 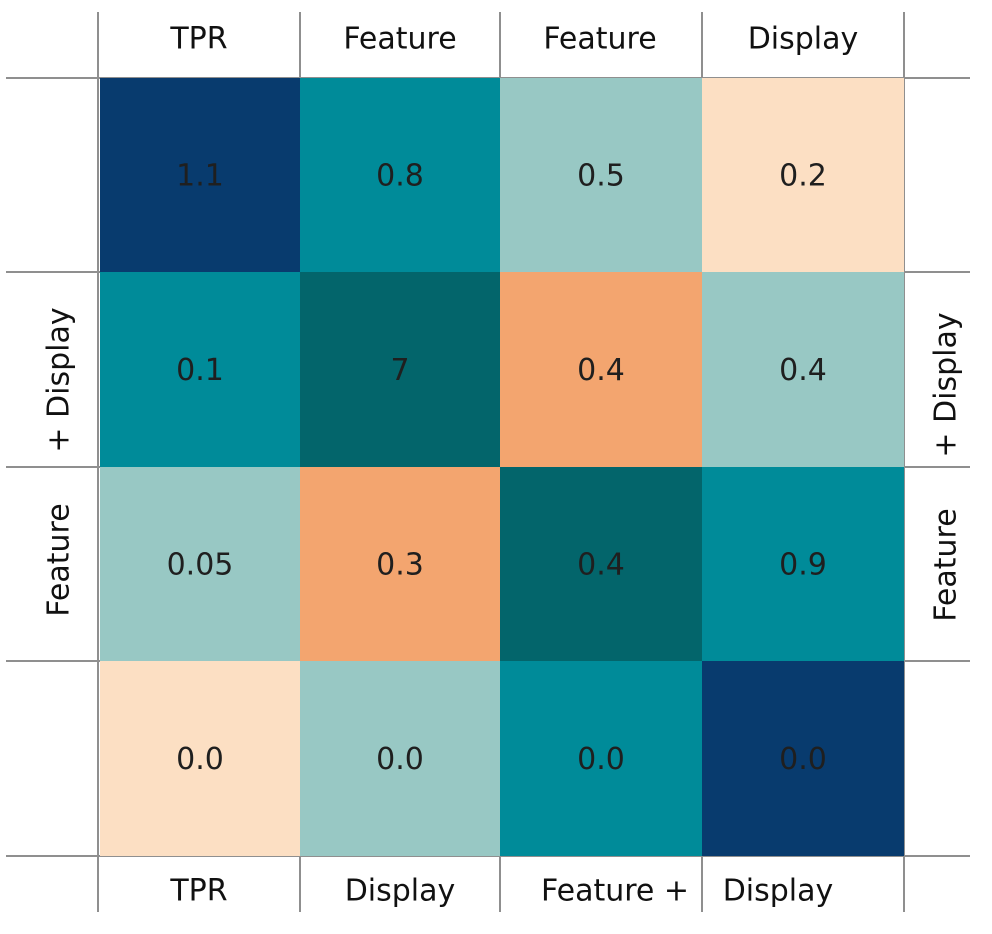 I want to click on heatmap-cell-r2-c2, so click(x=400, y=369).